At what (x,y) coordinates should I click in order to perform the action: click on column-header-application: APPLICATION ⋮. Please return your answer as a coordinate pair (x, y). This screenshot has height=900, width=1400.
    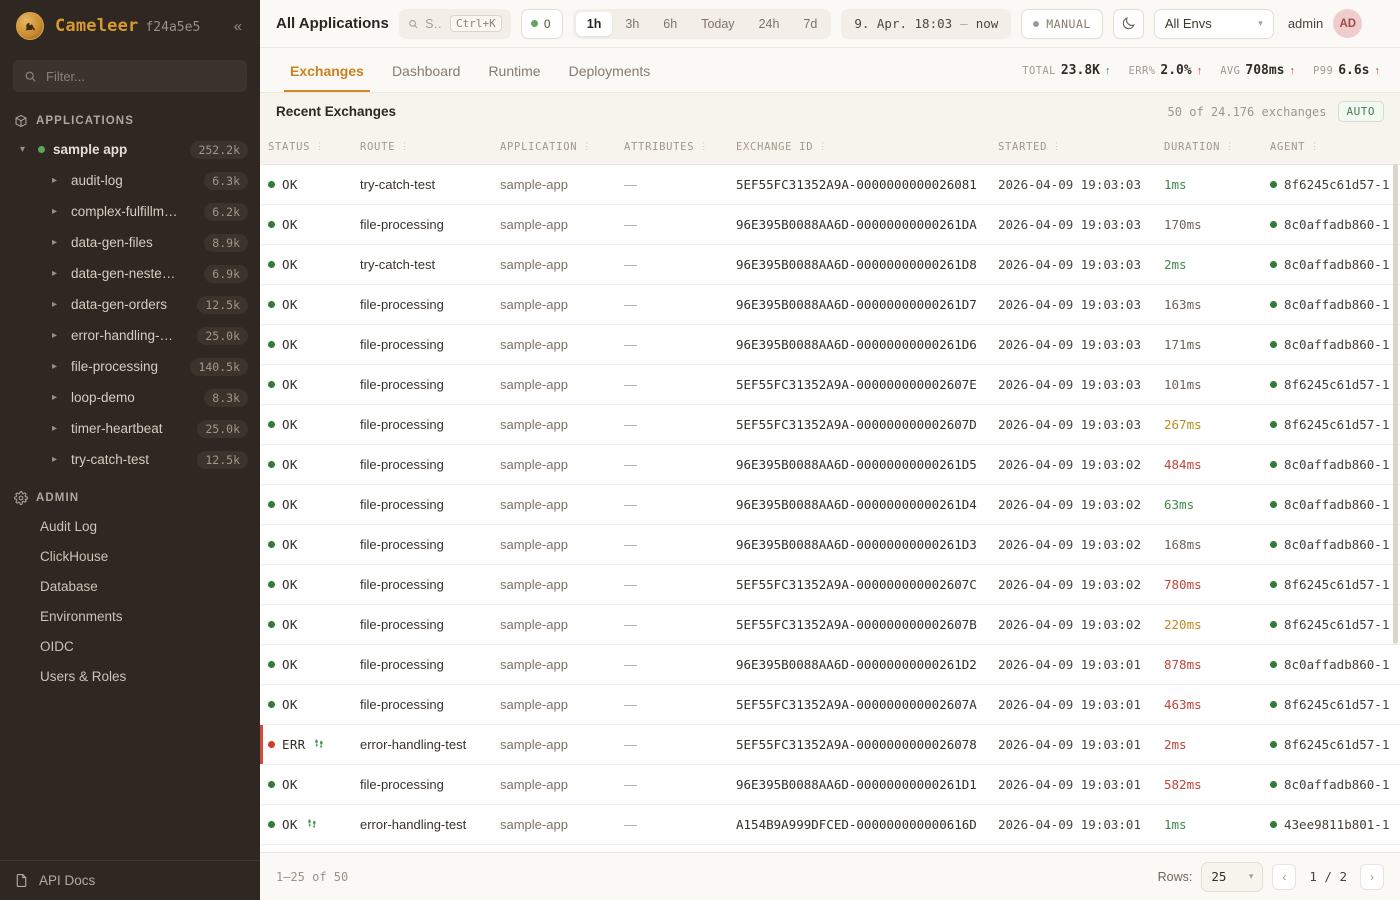
    Looking at the image, I should click on (554, 147).